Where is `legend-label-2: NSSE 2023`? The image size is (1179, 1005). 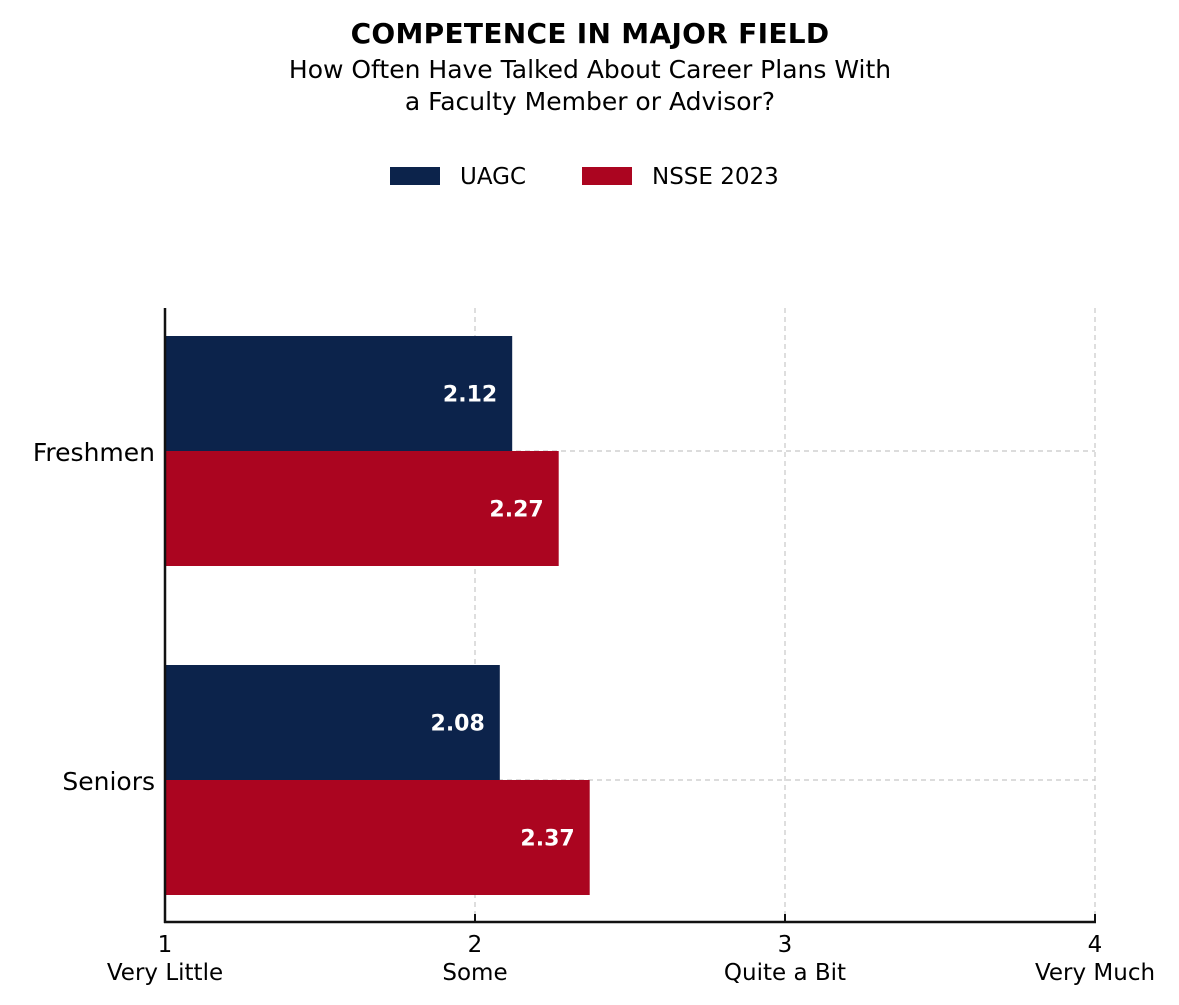 legend-label-2: NSSE 2023 is located at coordinates (715, 177).